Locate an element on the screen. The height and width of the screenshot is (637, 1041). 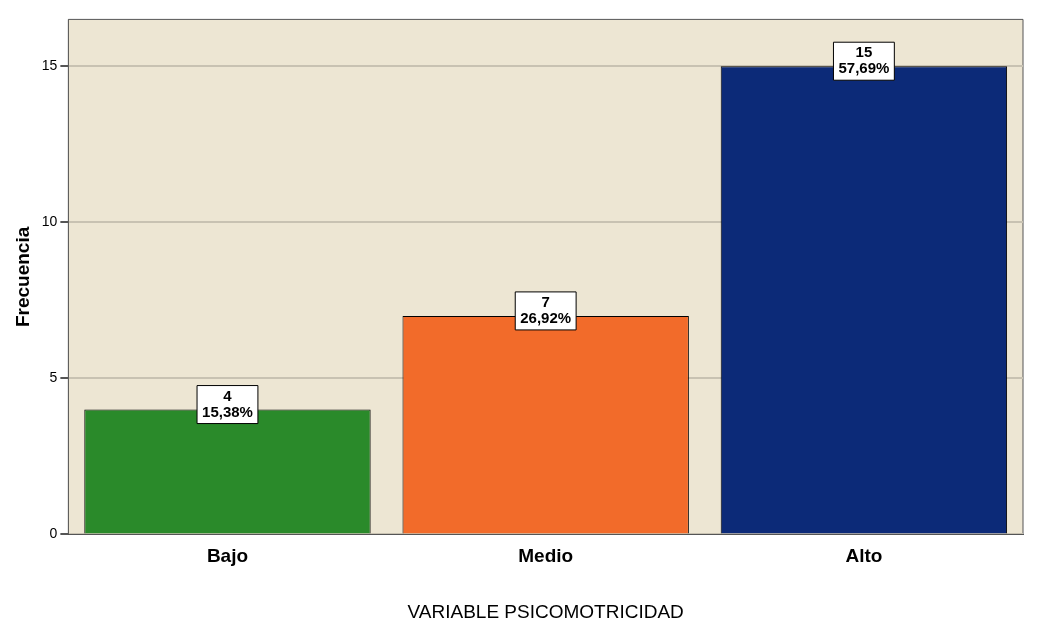
x-tick-label: Medio is located at coordinates (546, 556).